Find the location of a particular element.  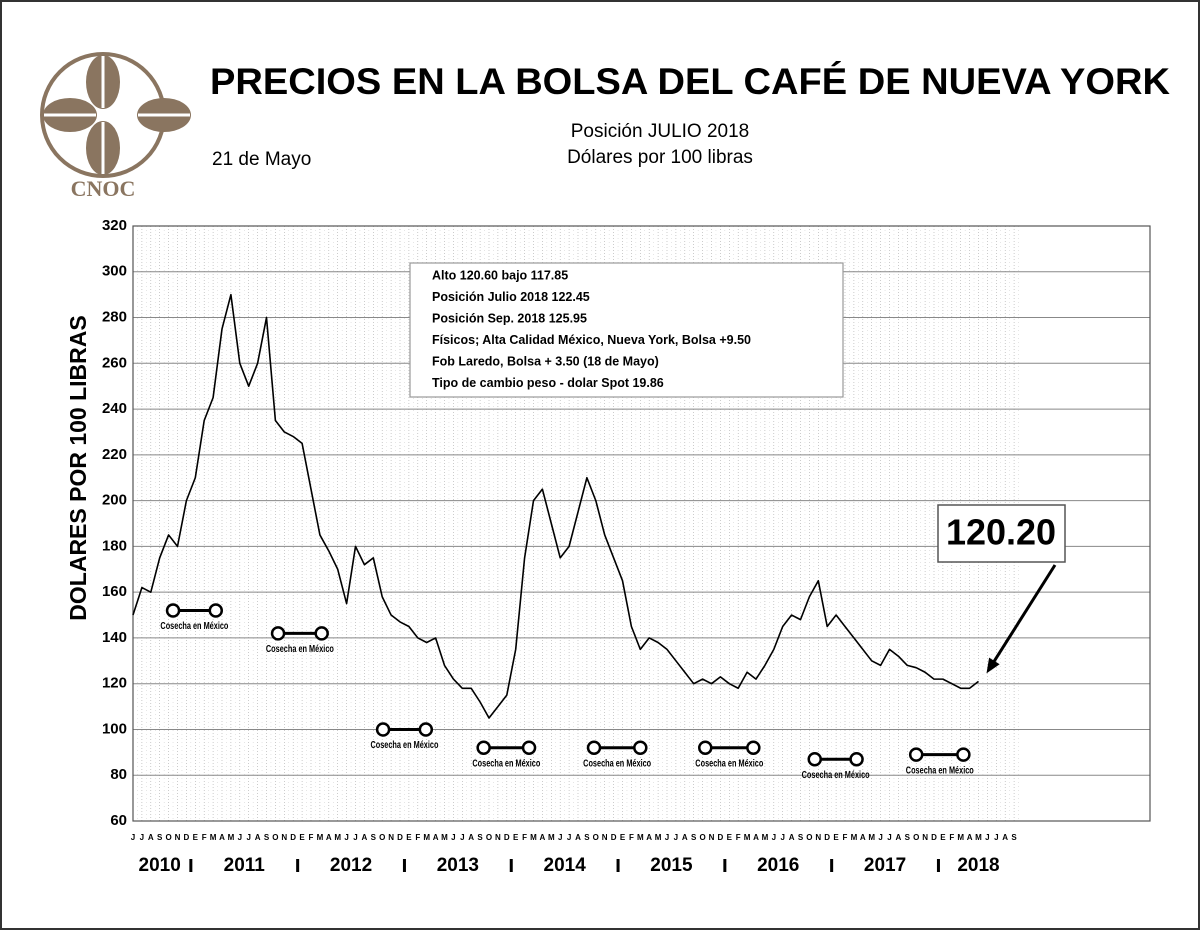

y-tick-label: 140 is located at coordinates (114, 637).